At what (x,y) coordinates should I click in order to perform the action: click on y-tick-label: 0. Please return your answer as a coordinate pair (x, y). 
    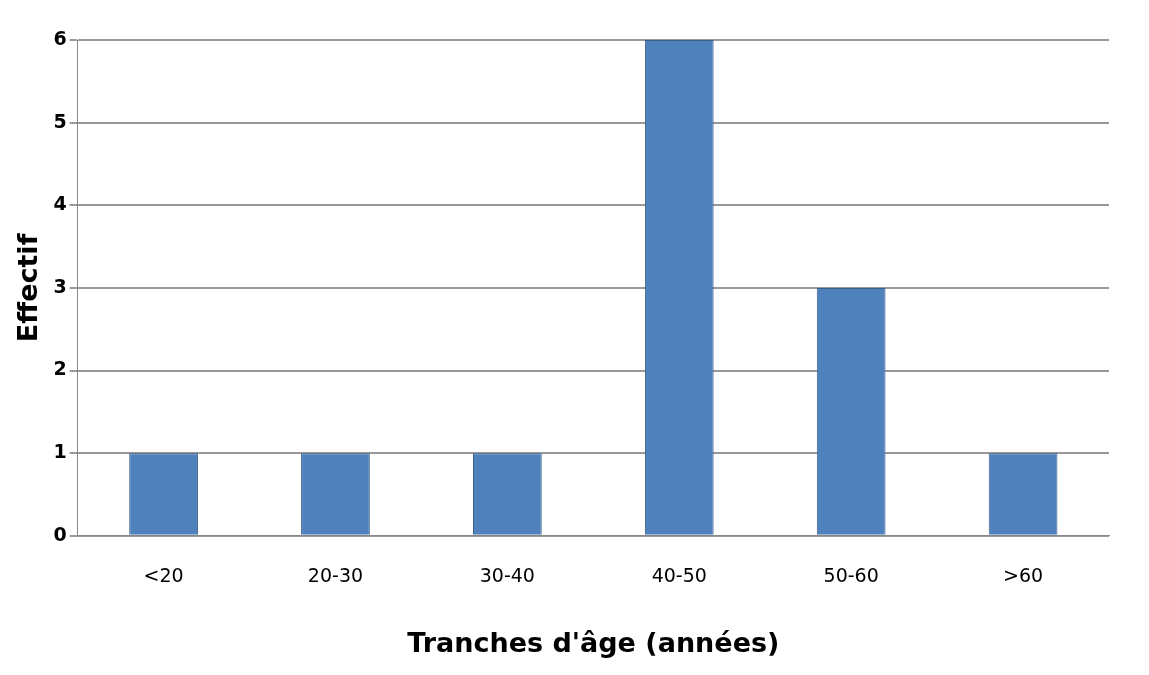
    Looking at the image, I should click on (60, 533).